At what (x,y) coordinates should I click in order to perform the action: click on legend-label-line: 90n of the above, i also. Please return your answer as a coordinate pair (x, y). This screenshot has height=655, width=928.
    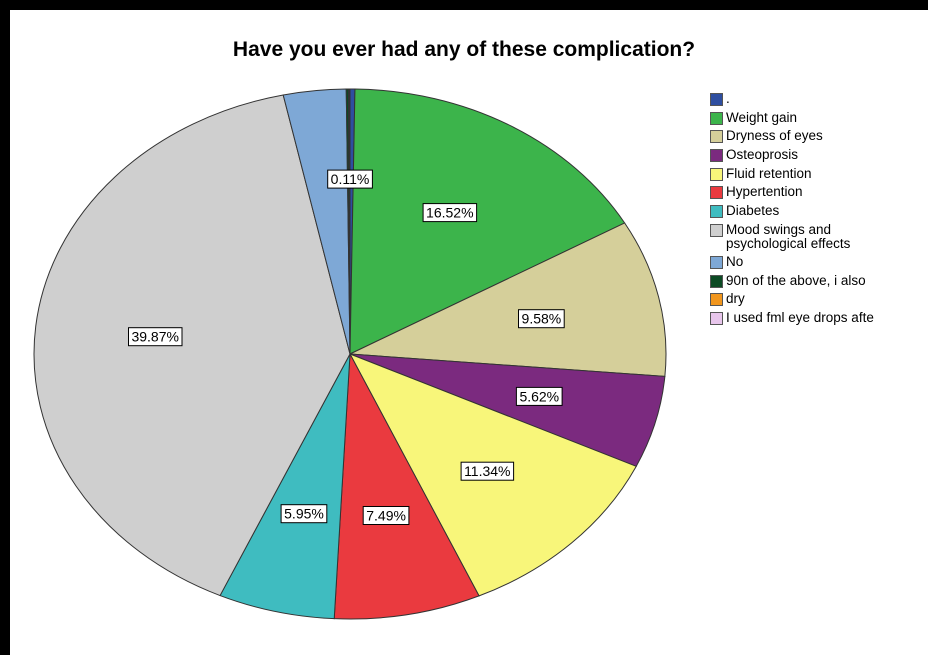
    Looking at the image, I should click on (796, 280).